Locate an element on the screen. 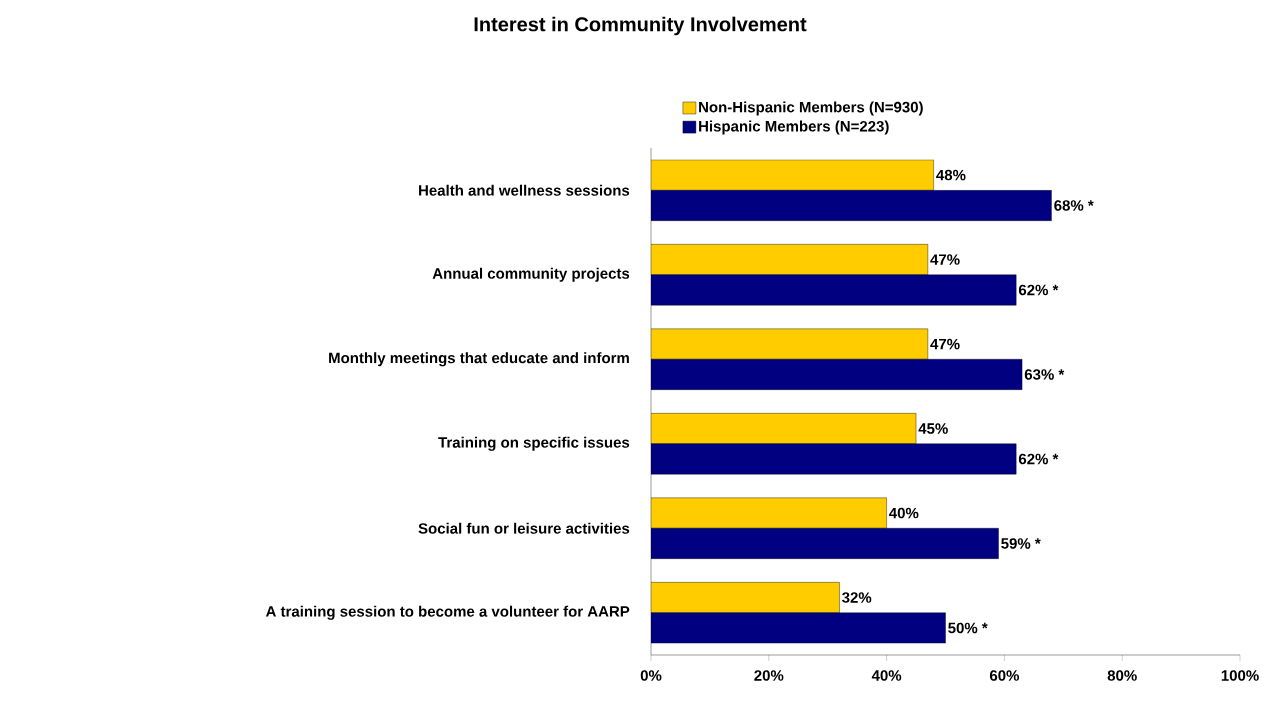  data-label: 48% is located at coordinates (951, 175).